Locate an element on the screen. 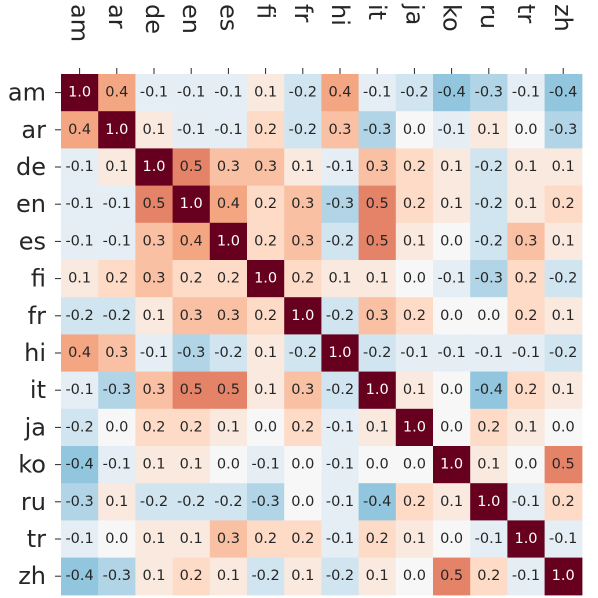 This screenshot has height=598, width=598. y-tick-label: fi is located at coordinates (38, 279).